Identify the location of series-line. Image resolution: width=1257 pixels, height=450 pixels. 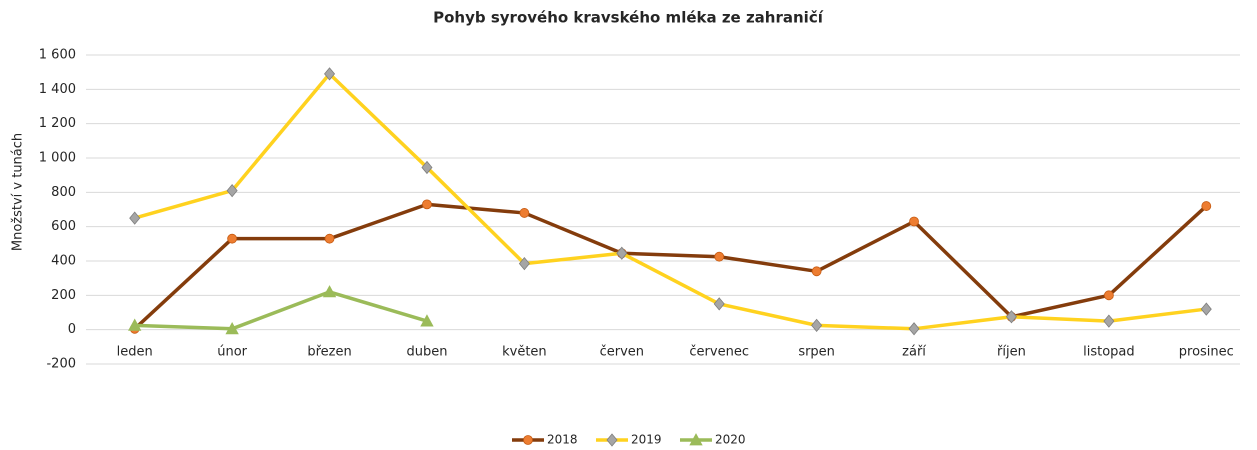
(281, 310).